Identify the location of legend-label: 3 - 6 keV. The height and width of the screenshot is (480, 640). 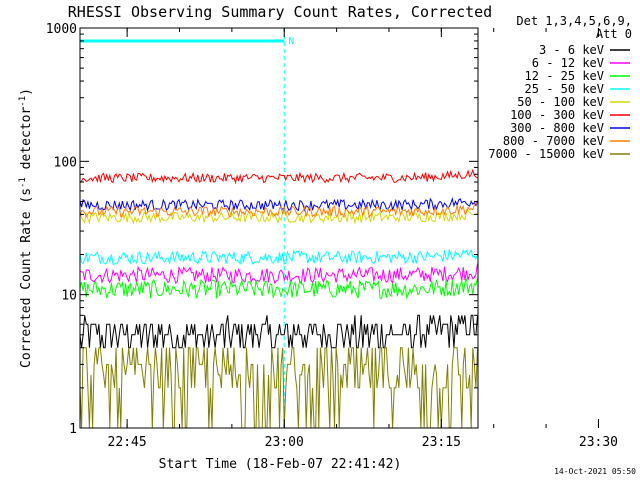
(571, 50).